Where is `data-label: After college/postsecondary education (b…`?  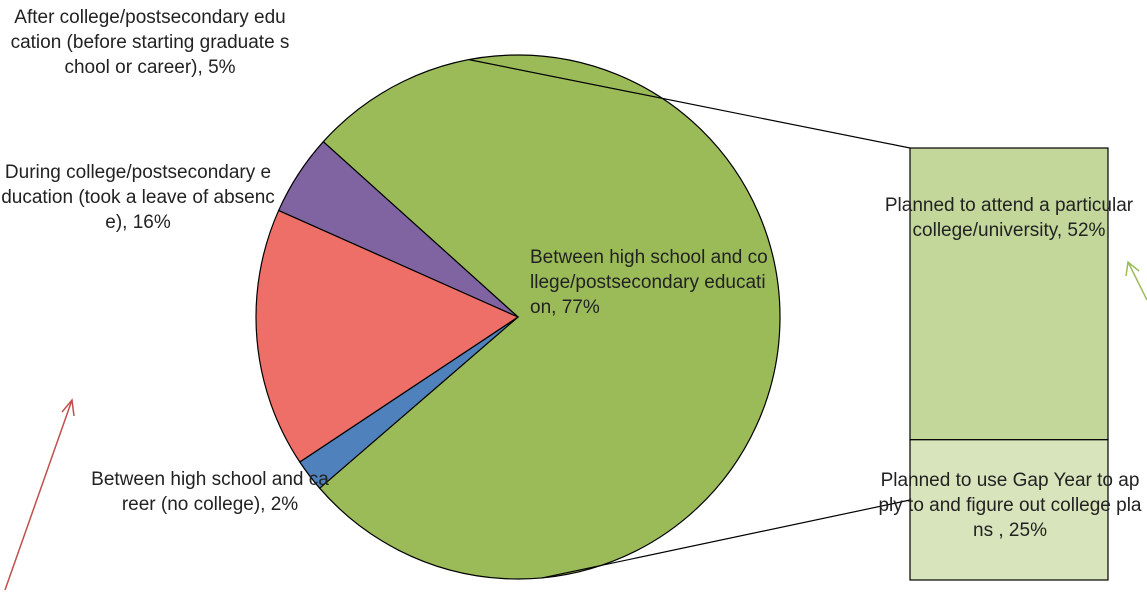 data-label: After college/postsecondary education (b… is located at coordinates (150, 42).